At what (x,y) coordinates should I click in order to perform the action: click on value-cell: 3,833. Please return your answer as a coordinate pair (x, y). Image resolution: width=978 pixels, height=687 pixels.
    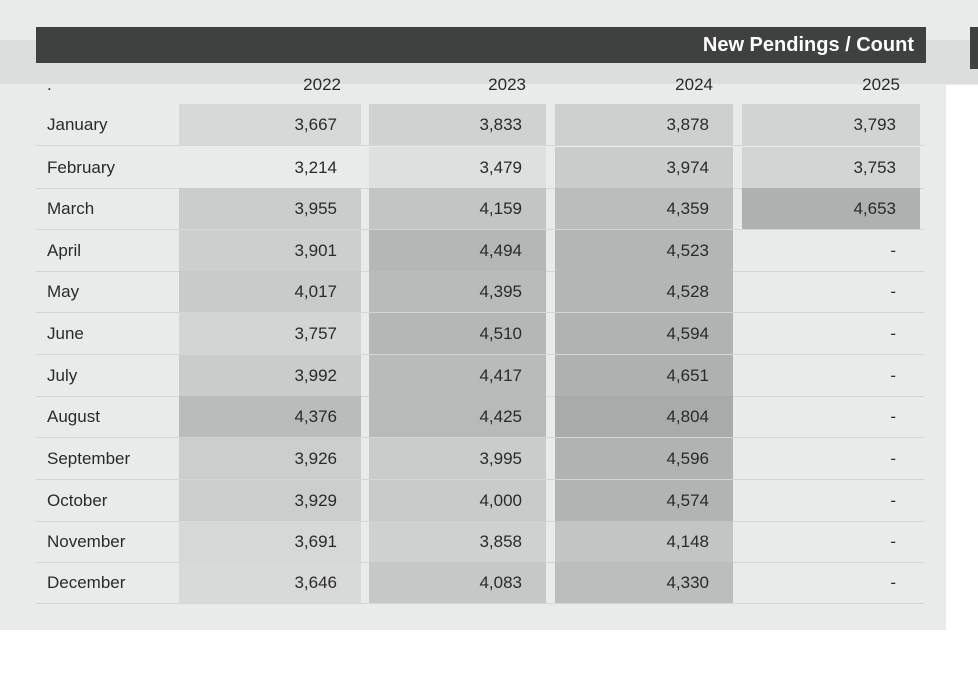
    Looking at the image, I should click on (457, 124).